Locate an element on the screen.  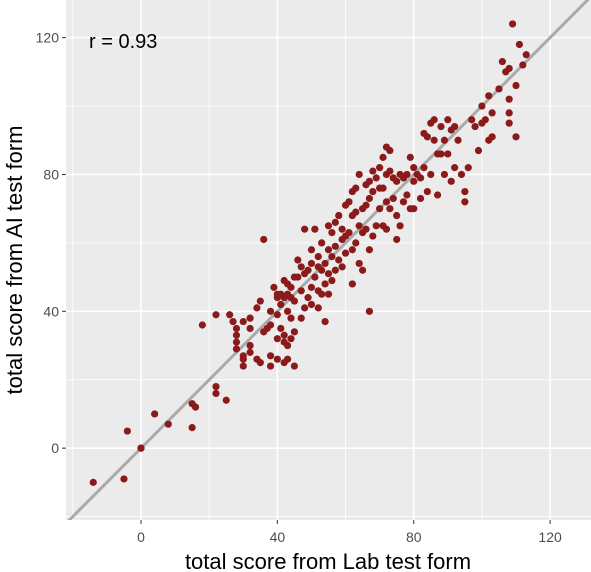
x-tick-label: 80 is located at coordinates (414, 537).